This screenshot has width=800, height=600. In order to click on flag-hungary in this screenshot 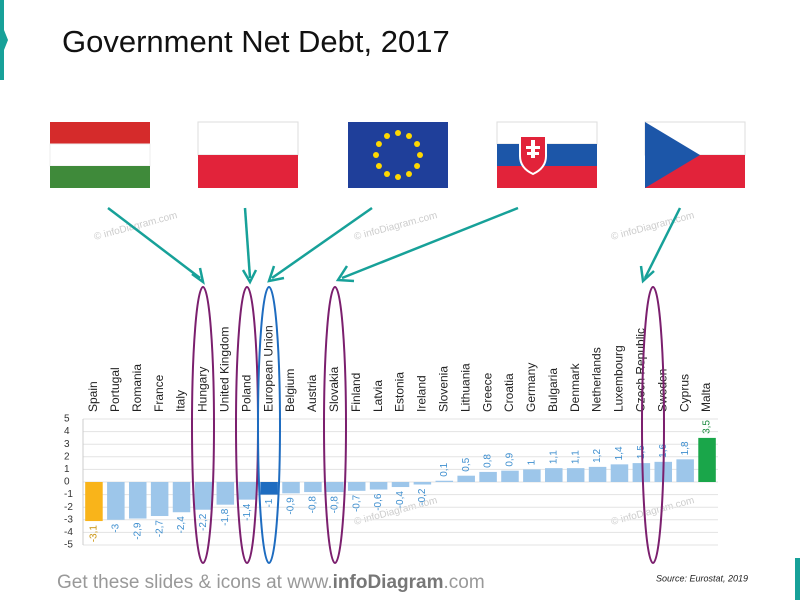, I will do `click(100, 155)`.